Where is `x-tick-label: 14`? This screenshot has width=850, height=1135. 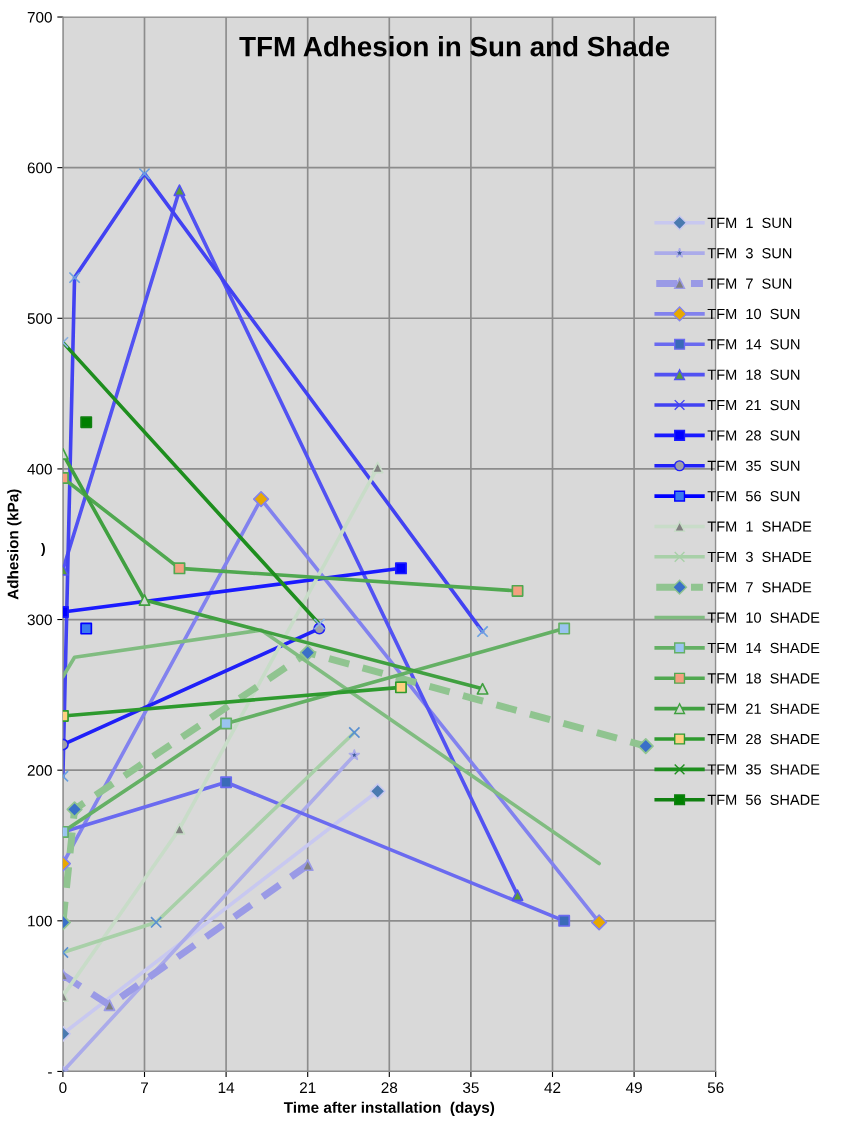 x-tick-label: 14 is located at coordinates (226, 1087).